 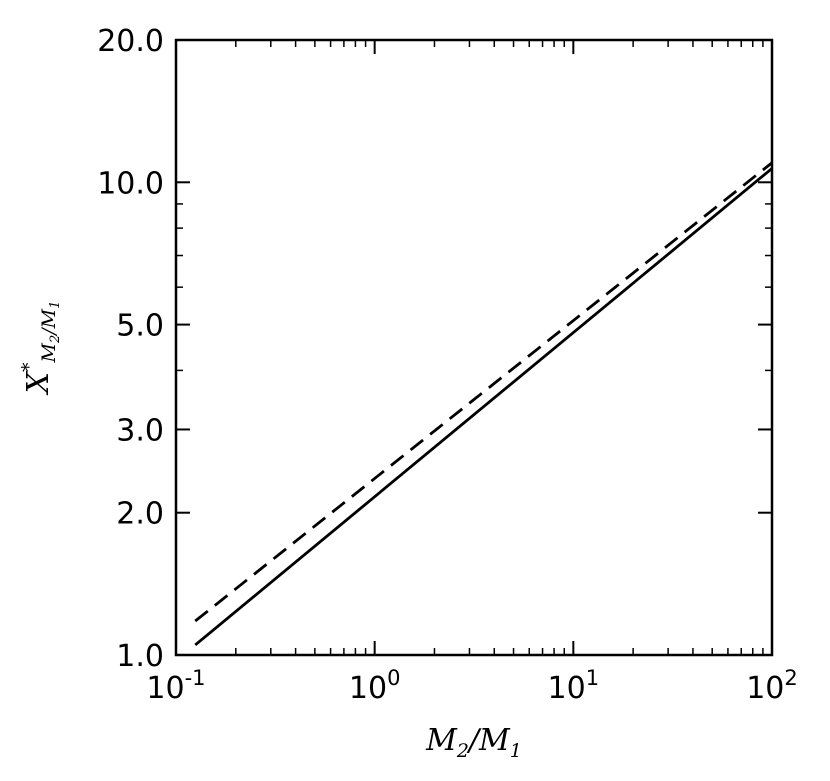 What do you see at coordinates (375, 686) in the screenshot?
I see `x-tick-label: 10⁰` at bounding box center [375, 686].